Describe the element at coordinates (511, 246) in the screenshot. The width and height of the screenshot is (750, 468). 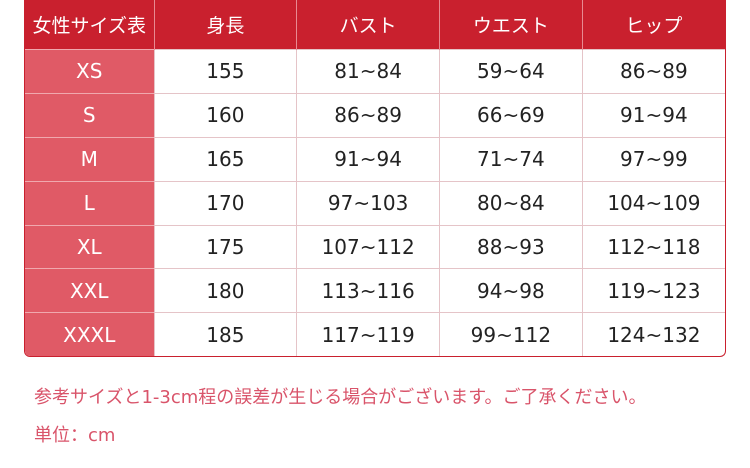
I see `table-cell: 88~93` at that location.